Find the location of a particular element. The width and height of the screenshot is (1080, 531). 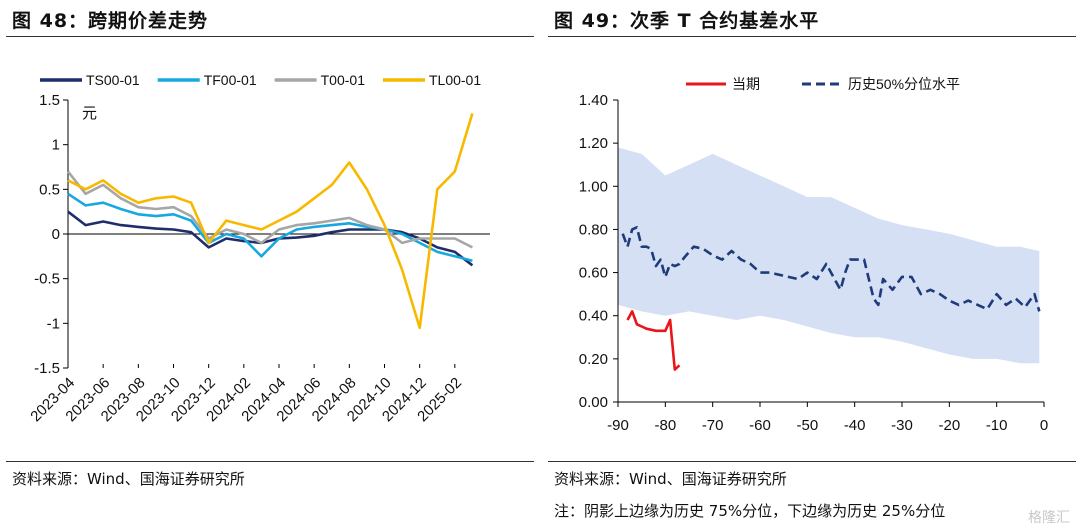

right-x-tick-label: -80 is located at coordinates (665, 425).